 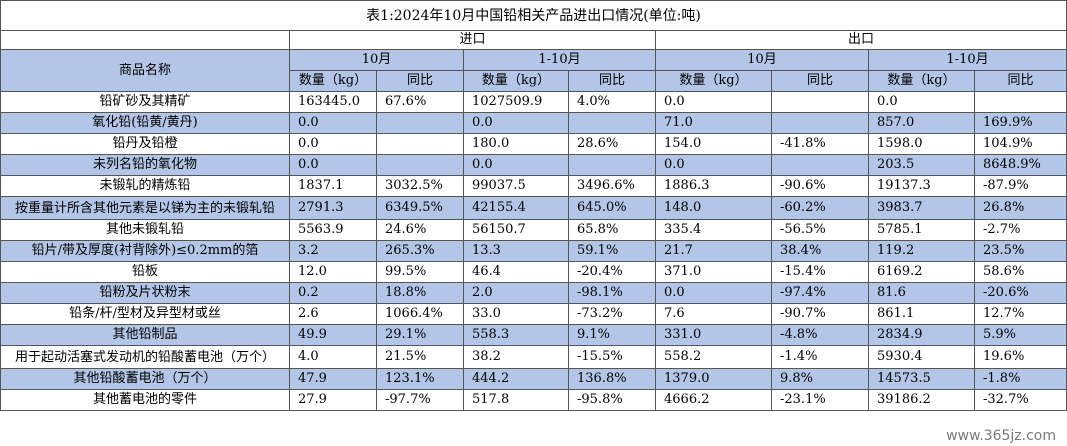 What do you see at coordinates (420, 293) in the screenshot?
I see `yoy-cell: 18.8%` at bounding box center [420, 293].